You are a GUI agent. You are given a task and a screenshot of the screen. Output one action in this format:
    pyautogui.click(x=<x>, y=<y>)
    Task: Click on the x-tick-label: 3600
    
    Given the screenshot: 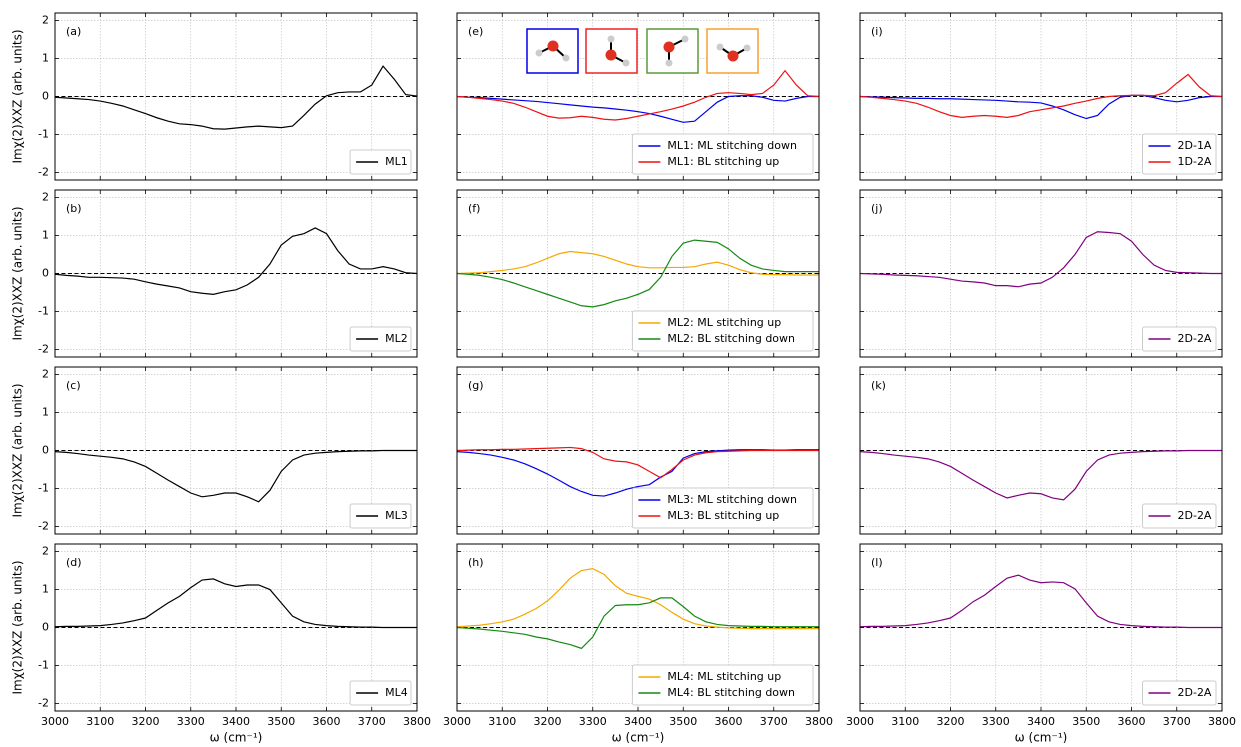 What is the action you would take?
    pyautogui.click(x=729, y=721)
    